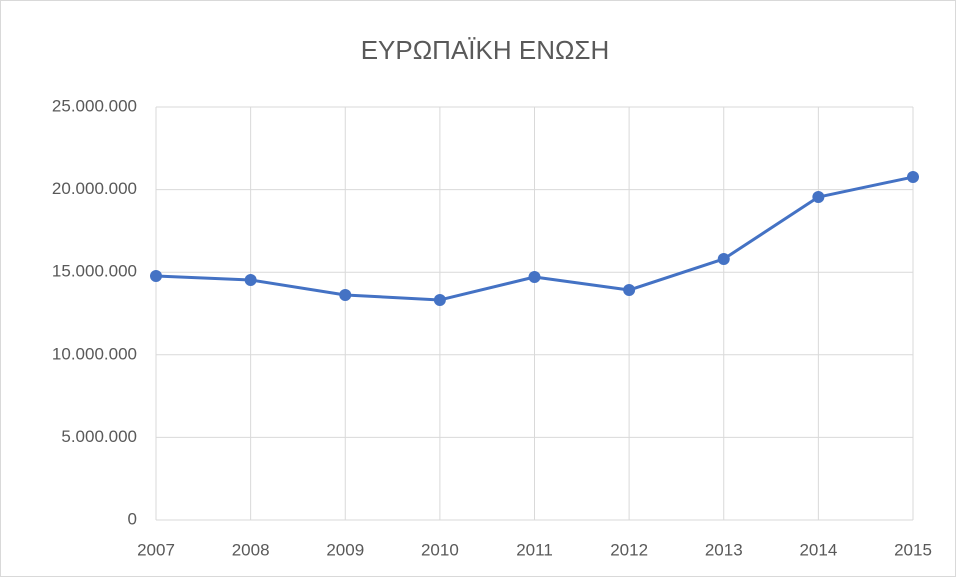  What do you see at coordinates (818, 549) in the screenshot?
I see `x-tick-label: 2014` at bounding box center [818, 549].